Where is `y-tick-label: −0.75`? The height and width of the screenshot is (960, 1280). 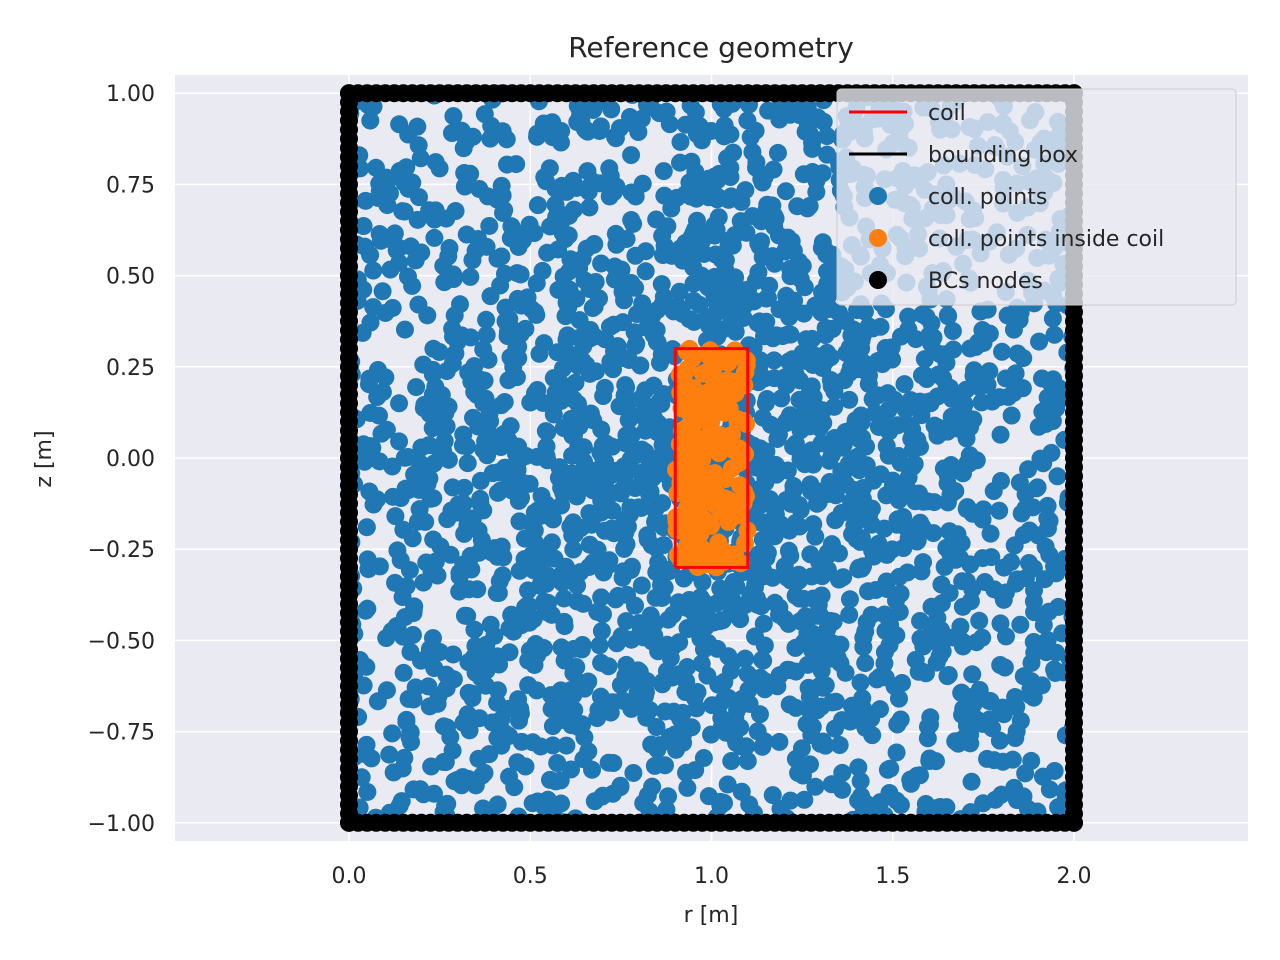
y-tick-label: −0.75 is located at coordinates (121, 733).